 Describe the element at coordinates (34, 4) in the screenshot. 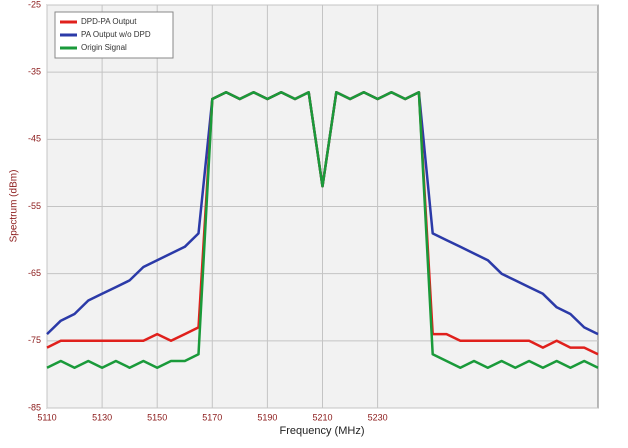

I see `y-tick-label: -25` at that location.